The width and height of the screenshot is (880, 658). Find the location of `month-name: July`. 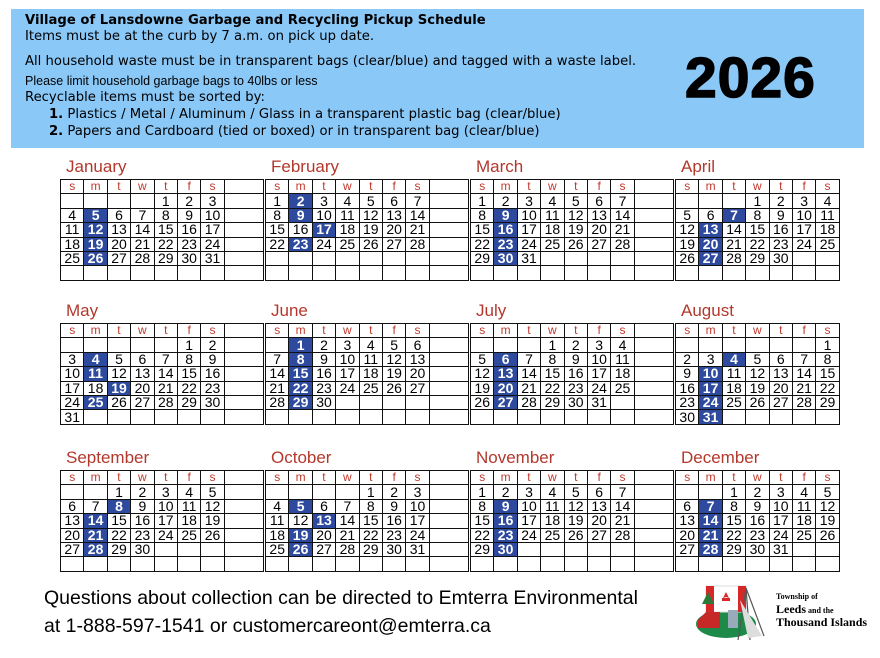

month-name: July is located at coordinates (491, 310).